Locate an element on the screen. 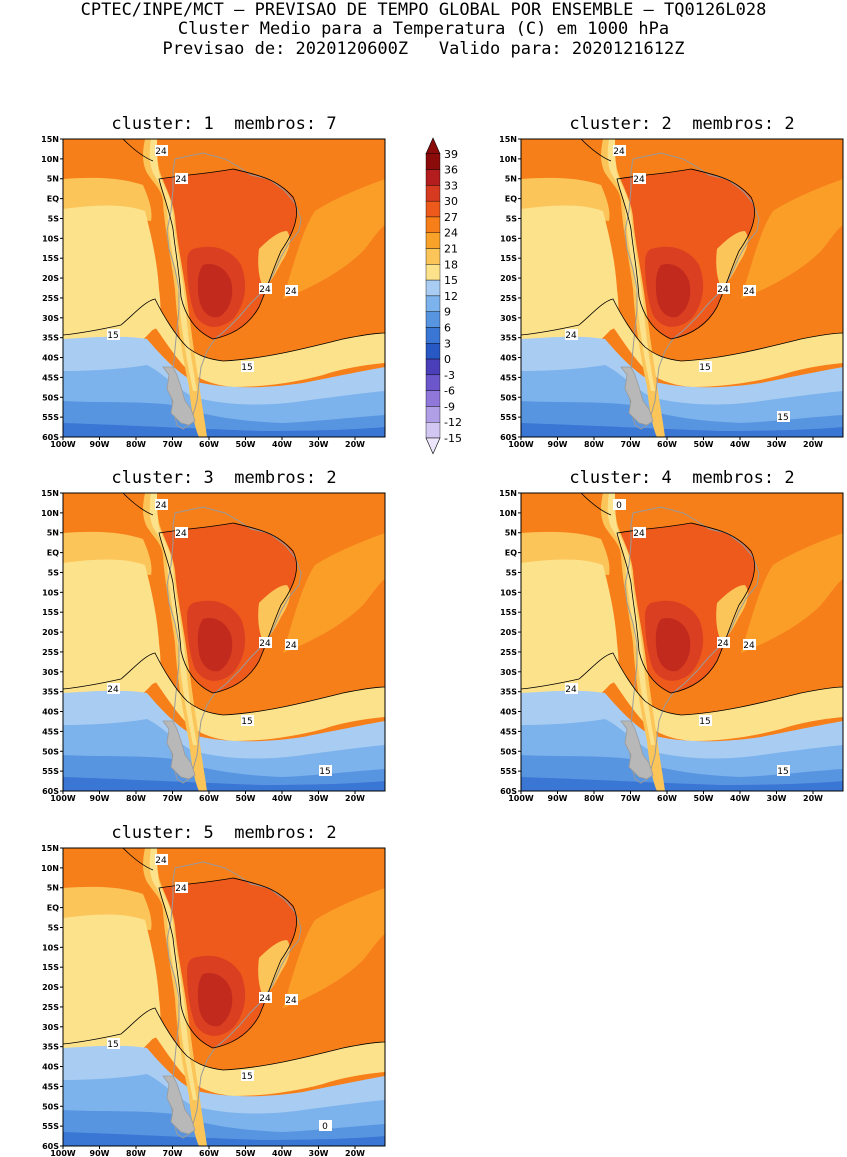 The image size is (847, 1157). lon-tick-label: 70W is located at coordinates (173, 798).